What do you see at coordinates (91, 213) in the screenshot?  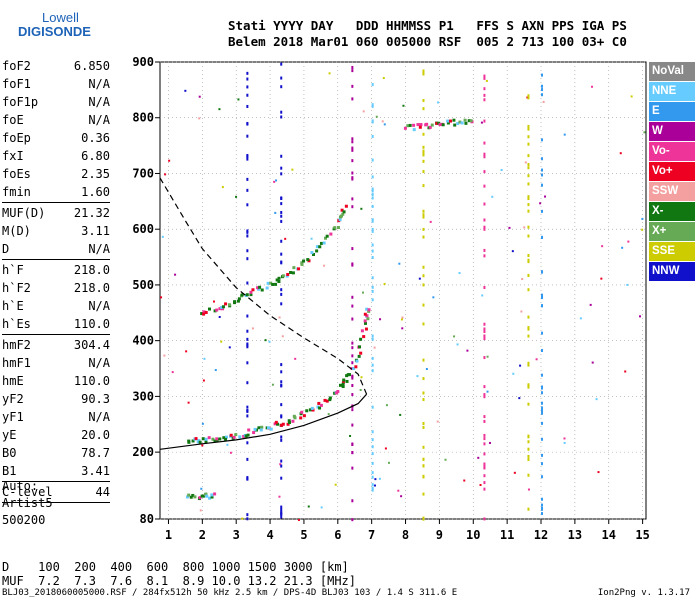 I see `param-value: 21.32` at bounding box center [91, 213].